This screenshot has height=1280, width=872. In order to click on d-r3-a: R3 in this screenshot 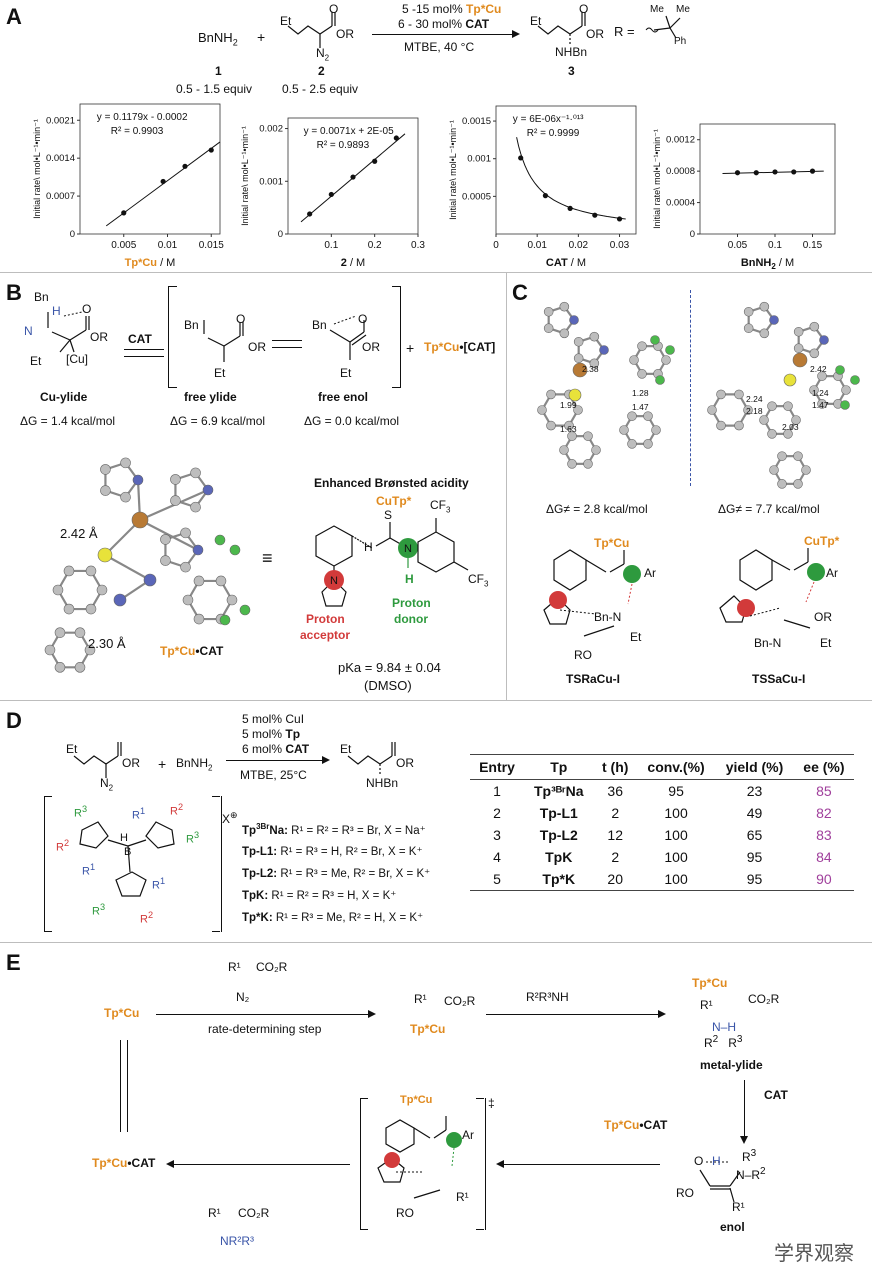, I will do `click(81, 812)`.